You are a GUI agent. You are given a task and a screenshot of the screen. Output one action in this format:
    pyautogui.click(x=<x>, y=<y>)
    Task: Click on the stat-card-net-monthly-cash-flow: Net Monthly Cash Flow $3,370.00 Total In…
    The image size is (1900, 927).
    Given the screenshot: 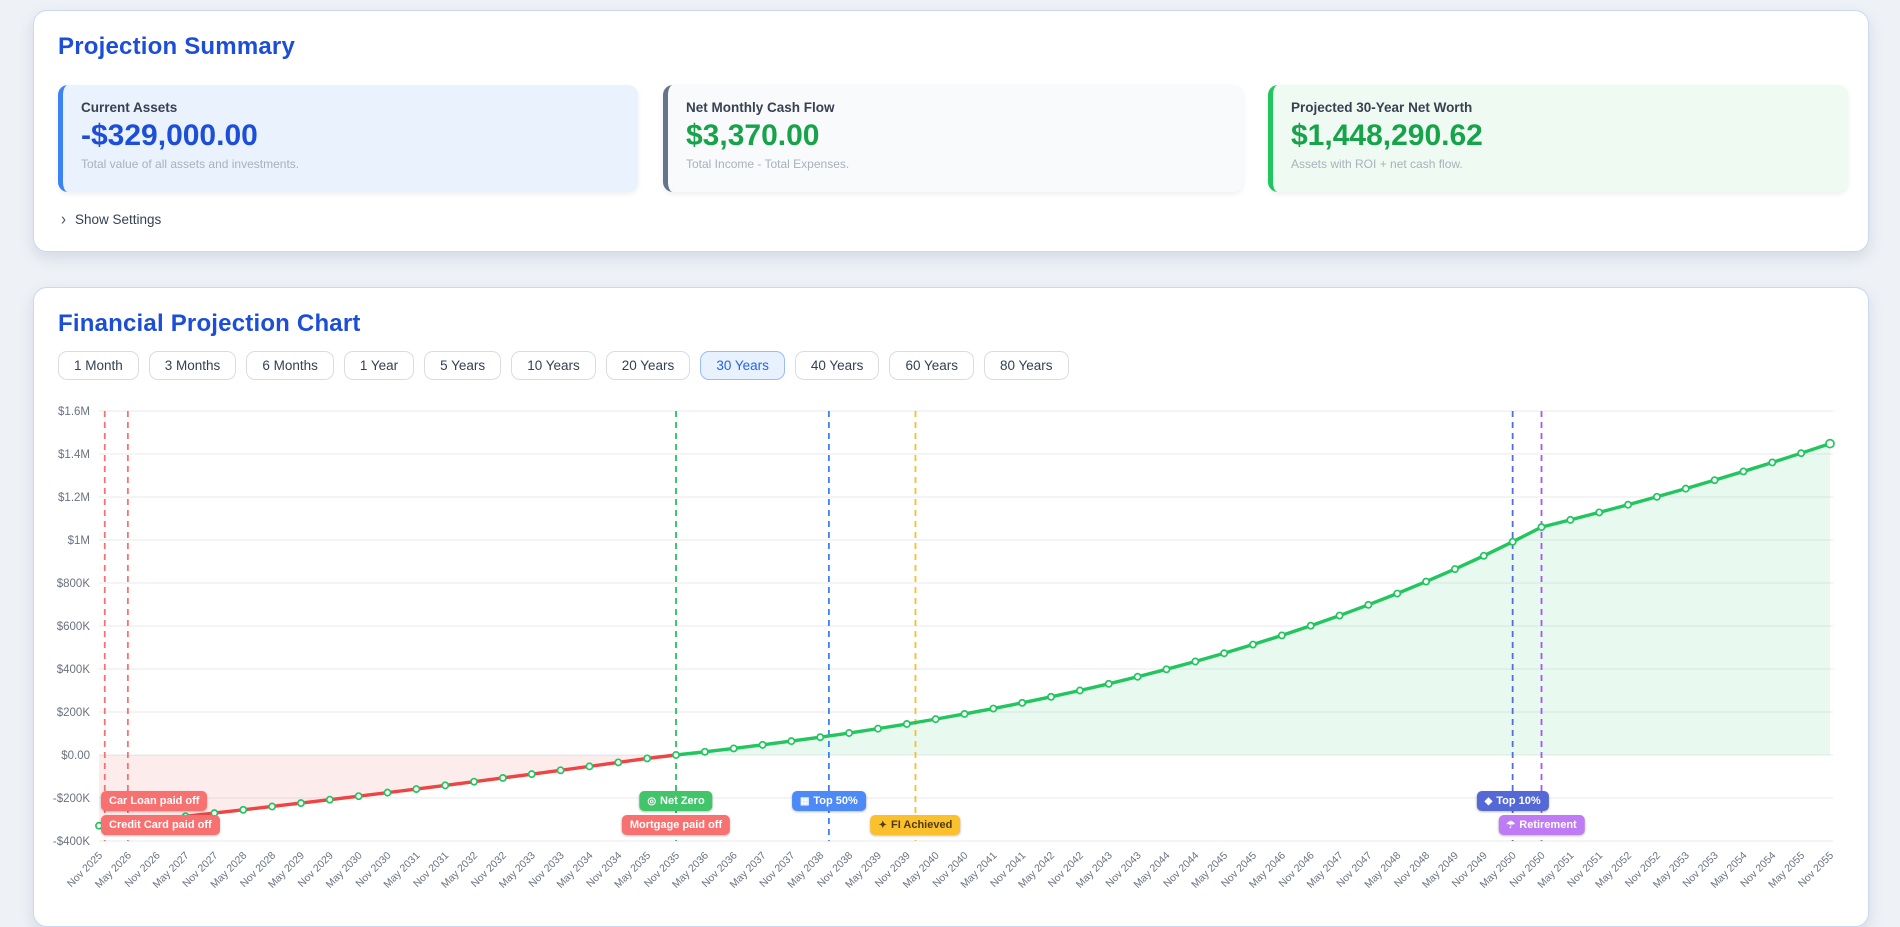 What is the action you would take?
    pyautogui.click(x=953, y=138)
    